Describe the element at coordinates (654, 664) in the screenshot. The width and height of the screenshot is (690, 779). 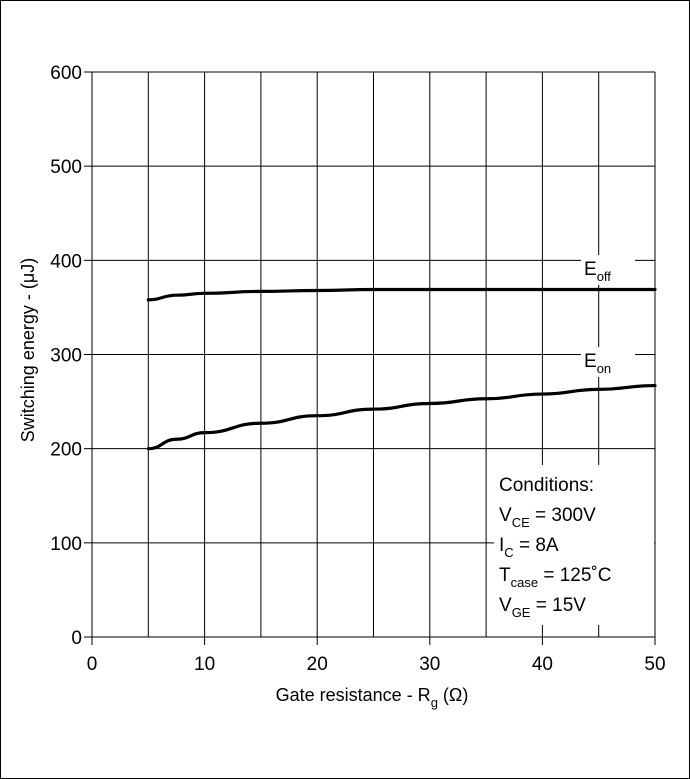
I see `x-tick-label: 50` at that location.